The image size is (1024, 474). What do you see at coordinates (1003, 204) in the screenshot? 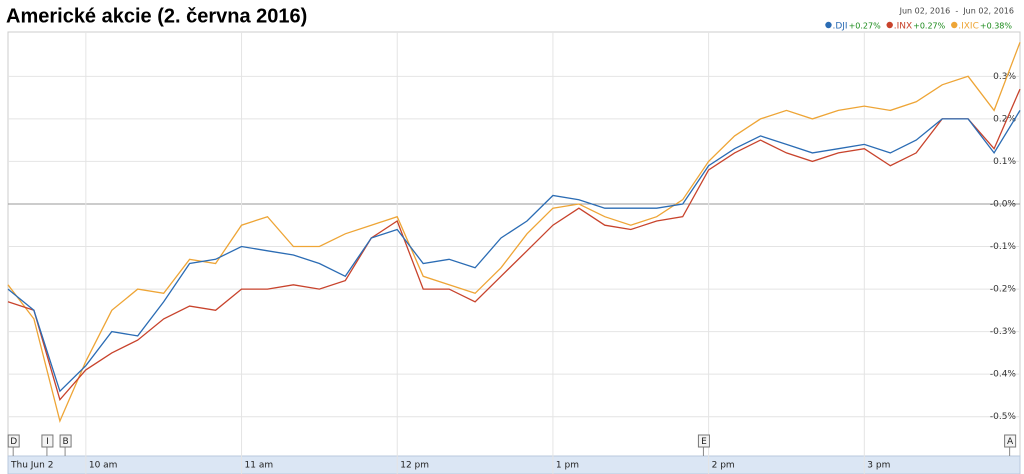
I see `y-tick-label: -0.0%` at bounding box center [1003, 204].